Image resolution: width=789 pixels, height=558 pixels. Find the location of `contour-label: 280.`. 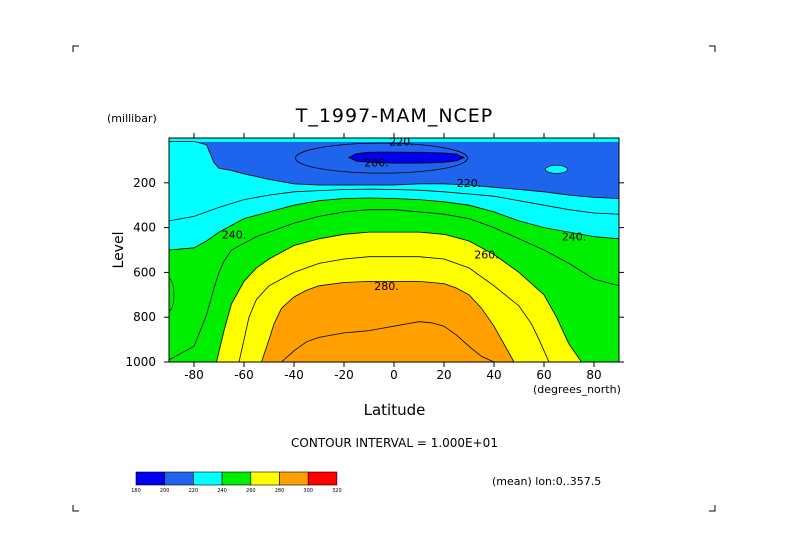

contour-label: 280. is located at coordinates (386, 286).